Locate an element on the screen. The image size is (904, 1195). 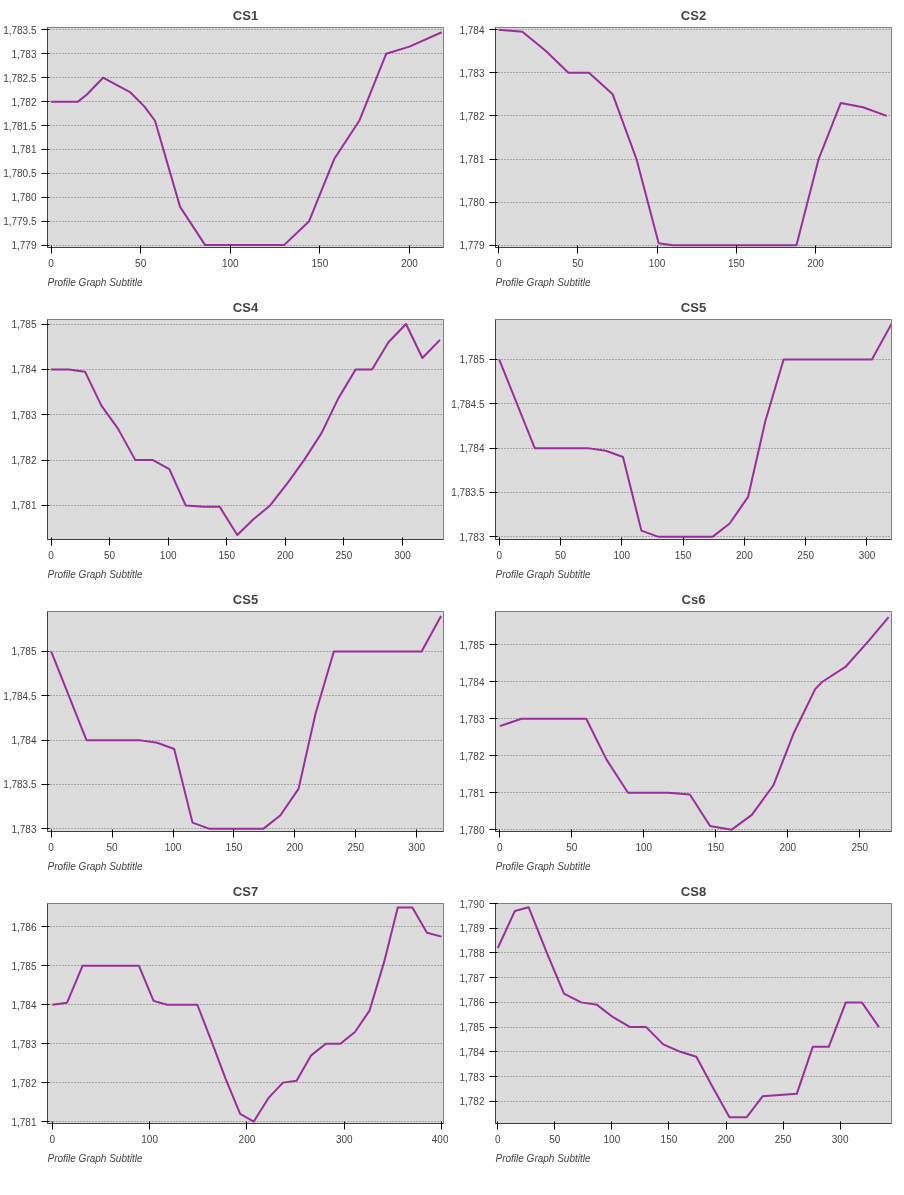
y-tick-label: 1,790 is located at coordinates (472, 904).